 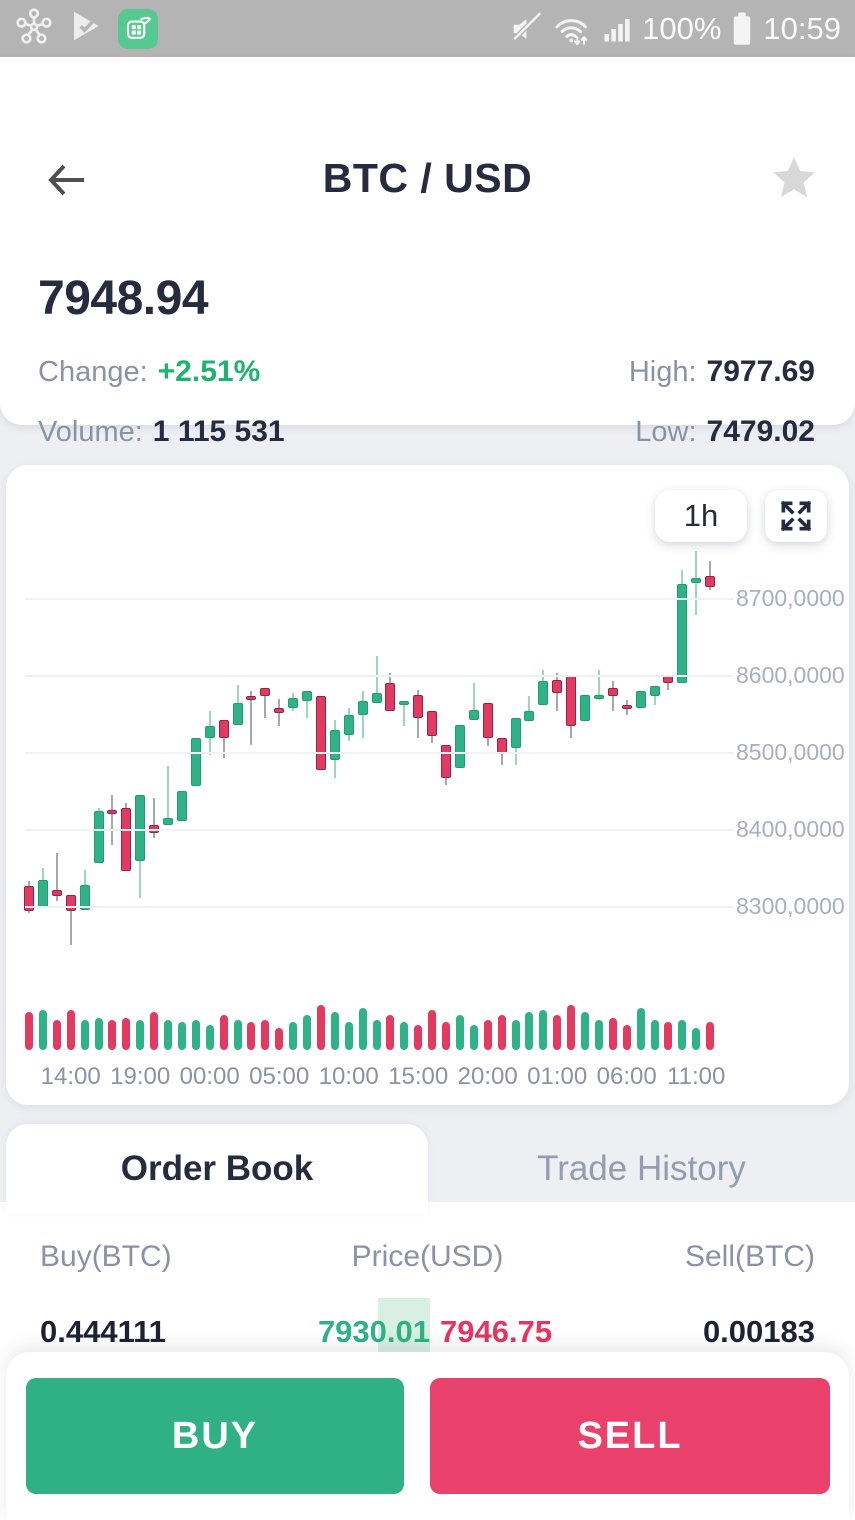 What do you see at coordinates (373, 1331) in the screenshot?
I see `bid-price: 7930.01` at bounding box center [373, 1331].